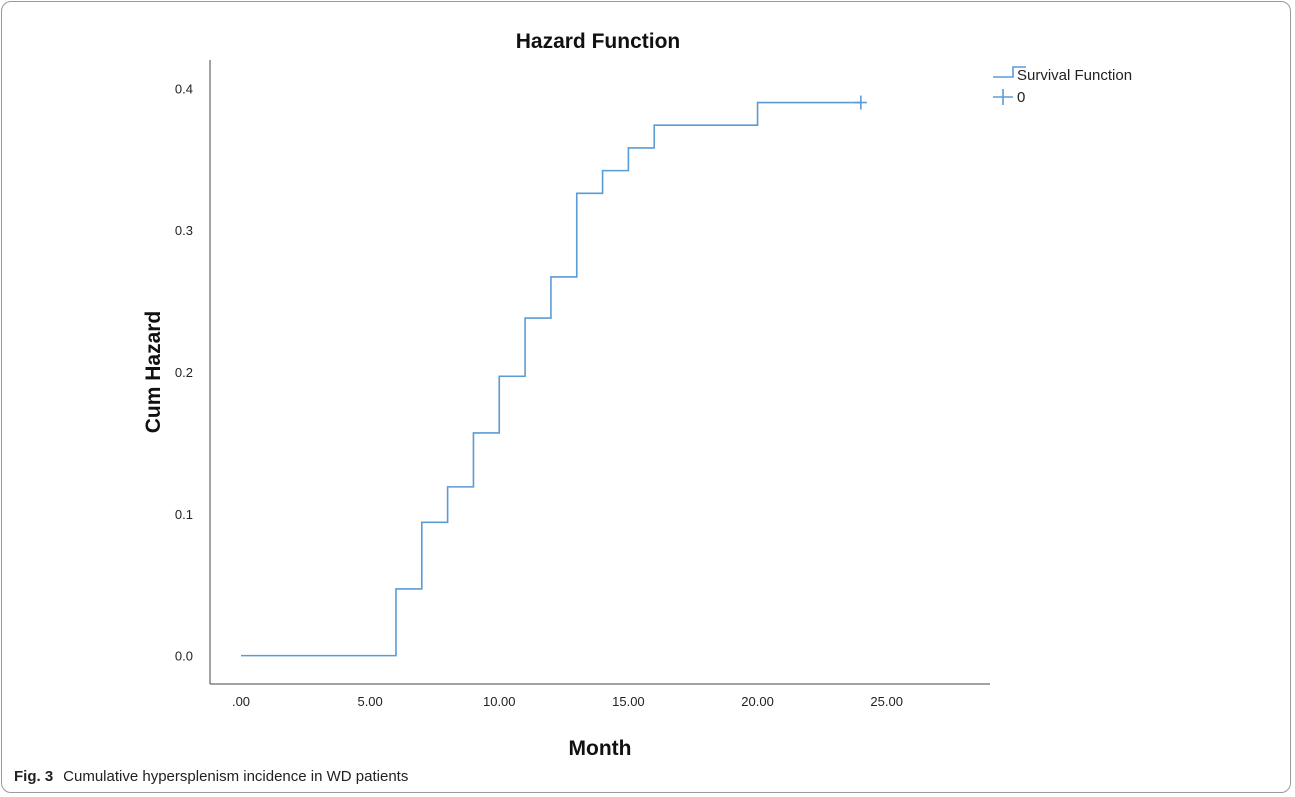  What do you see at coordinates (600, 748) in the screenshot?
I see `x-axis-label: Month` at bounding box center [600, 748].